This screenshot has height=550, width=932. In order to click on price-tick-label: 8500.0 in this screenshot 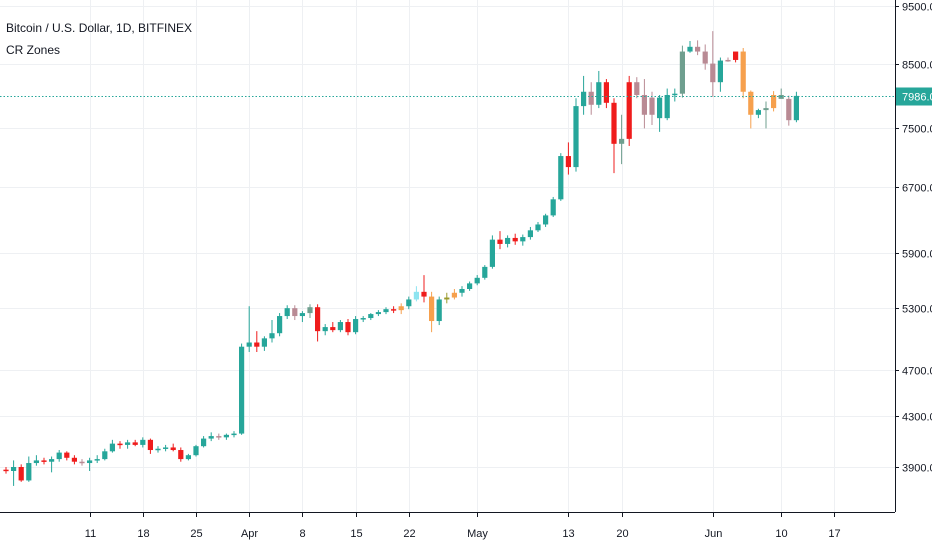, I will do `click(917, 66)`.